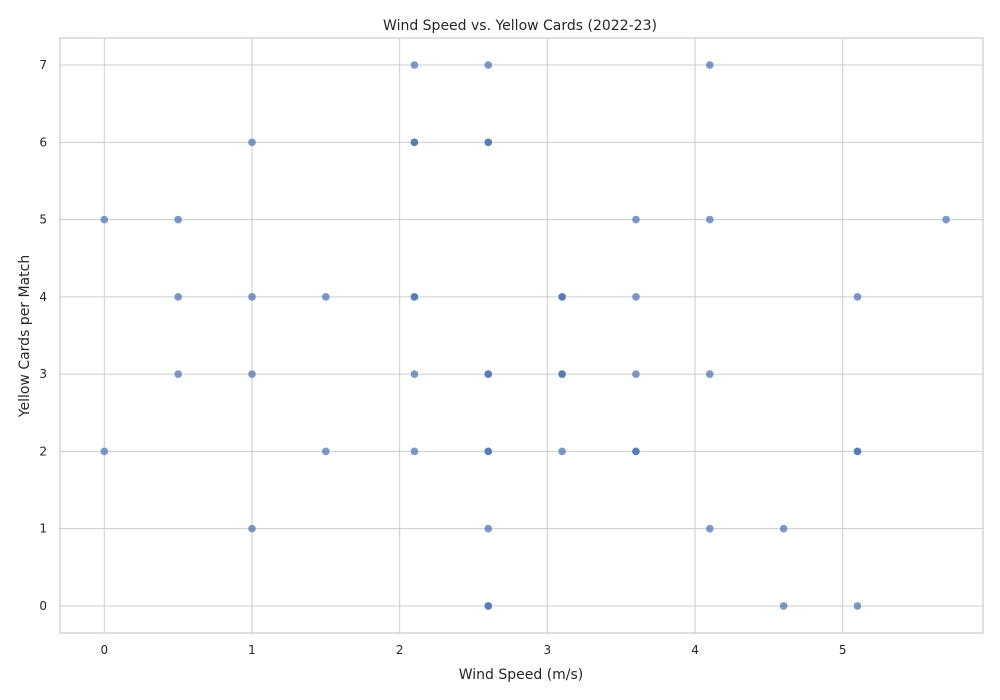 Image resolution: width=1000 pixels, height=700 pixels. Describe the element at coordinates (43, 451) in the screenshot. I see `y-tick-label: 2` at that location.